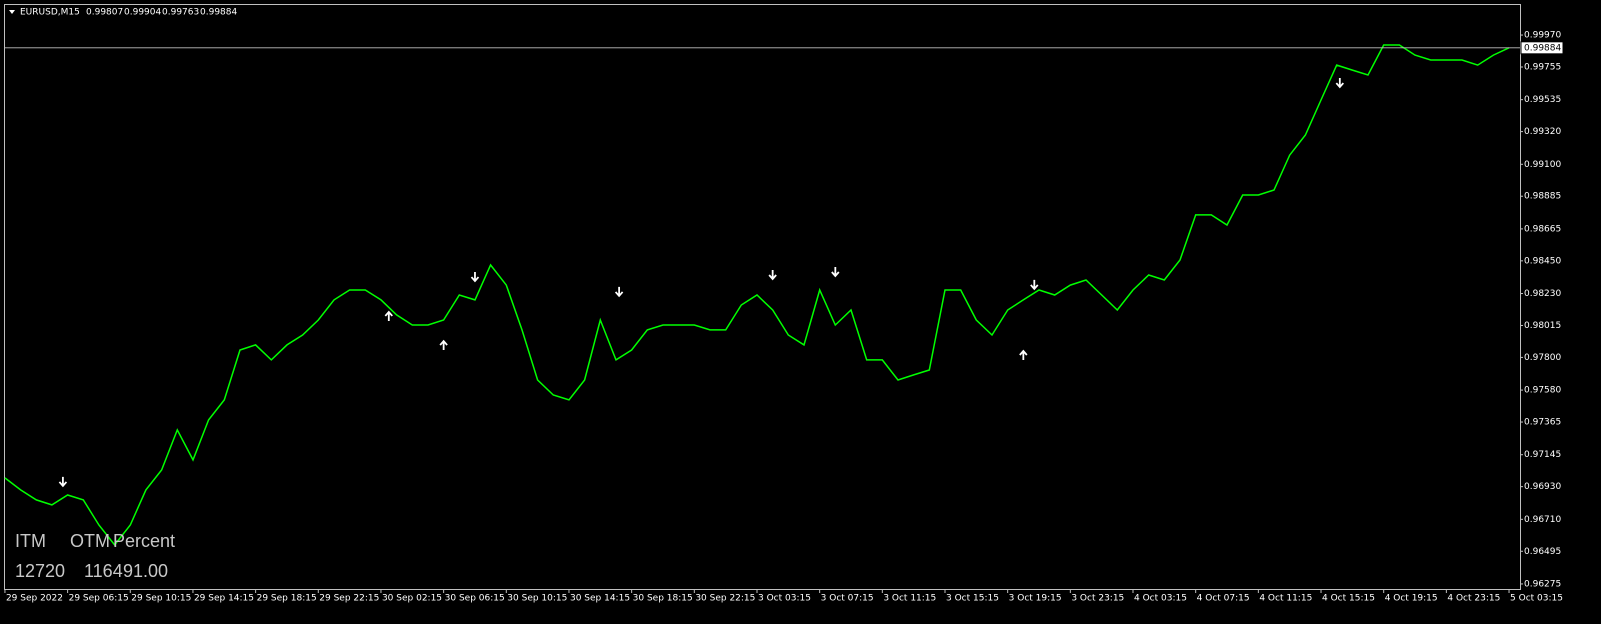  Describe the element at coordinates (725, 599) in the screenshot. I see `x-tick-label: 30 Sep 22:15` at that location.